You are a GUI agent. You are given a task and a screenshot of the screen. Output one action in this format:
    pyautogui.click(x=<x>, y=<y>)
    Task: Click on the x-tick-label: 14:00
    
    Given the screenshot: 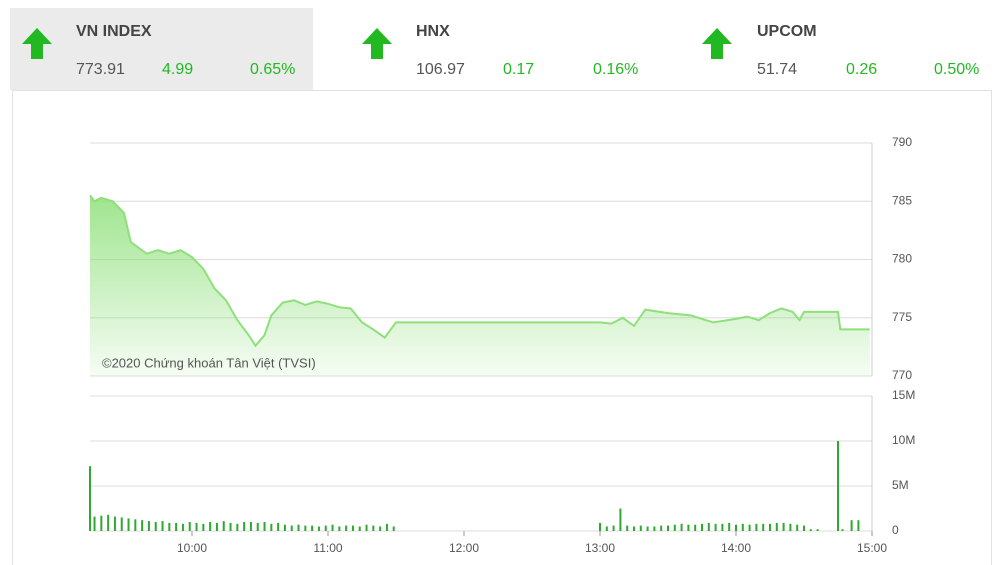 What is the action you would take?
    pyautogui.click(x=736, y=548)
    